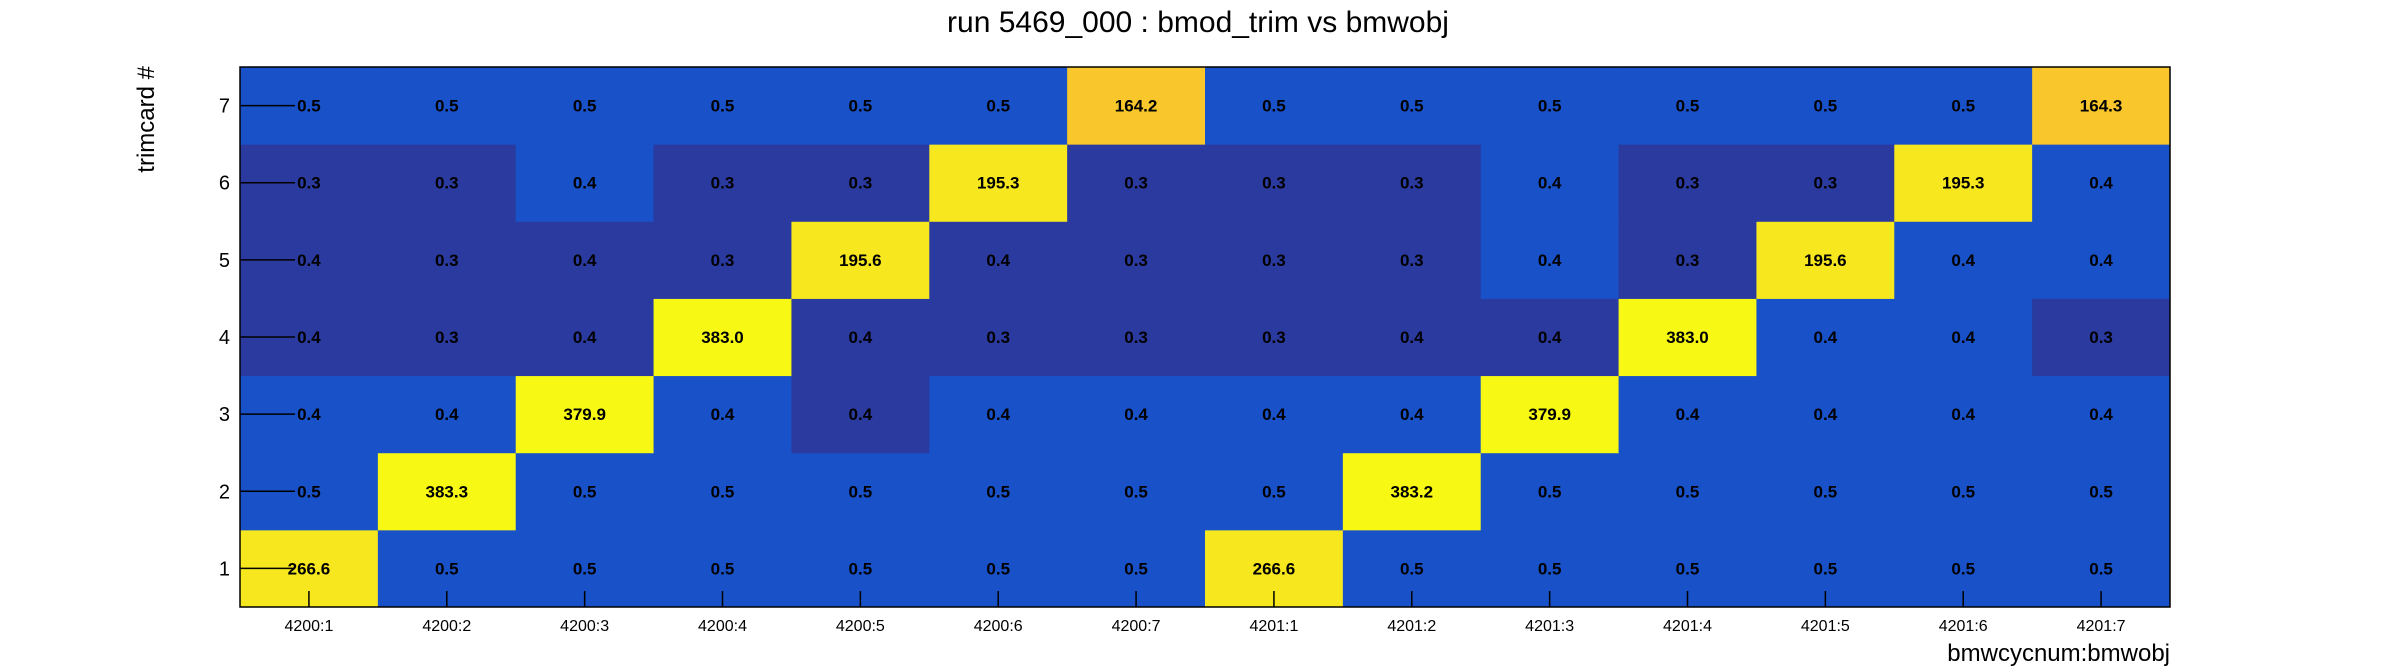 Image resolution: width=2396 pixels, height=672 pixels. I want to click on y-tick-label: 7, so click(224, 107).